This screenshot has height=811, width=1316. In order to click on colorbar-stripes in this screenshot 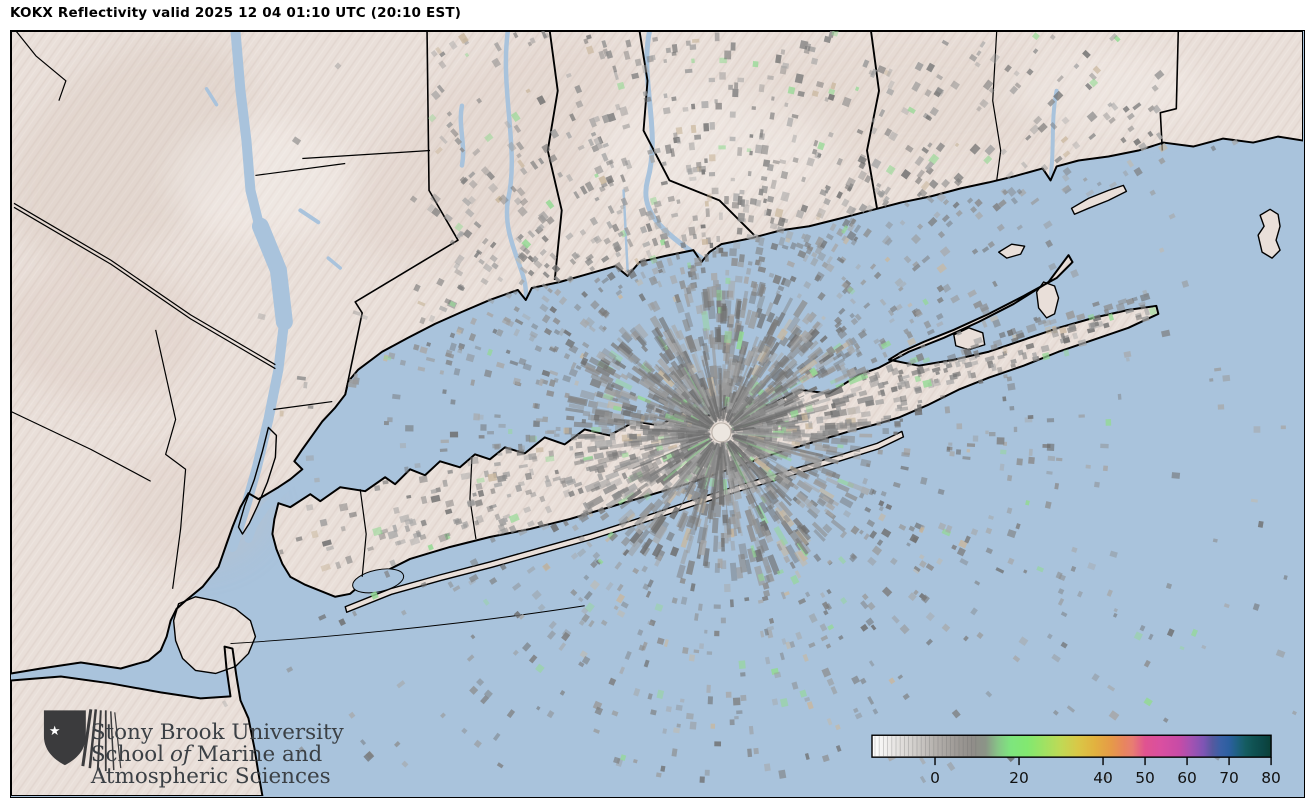, I will do `click(925, 746)`.